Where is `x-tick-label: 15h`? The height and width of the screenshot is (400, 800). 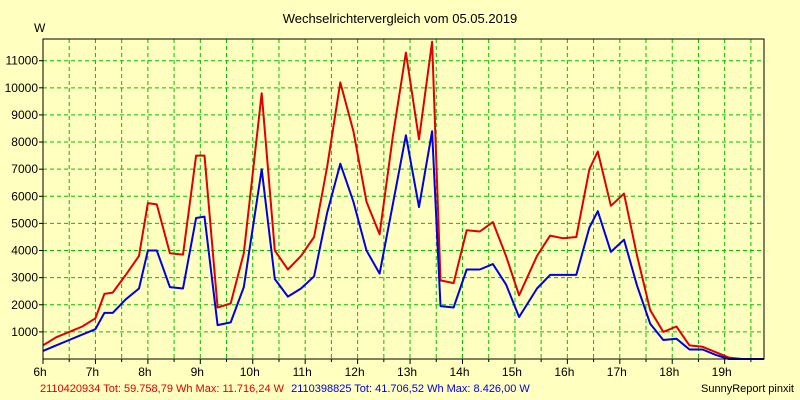
x-tick-label: 15h is located at coordinates (512, 372).